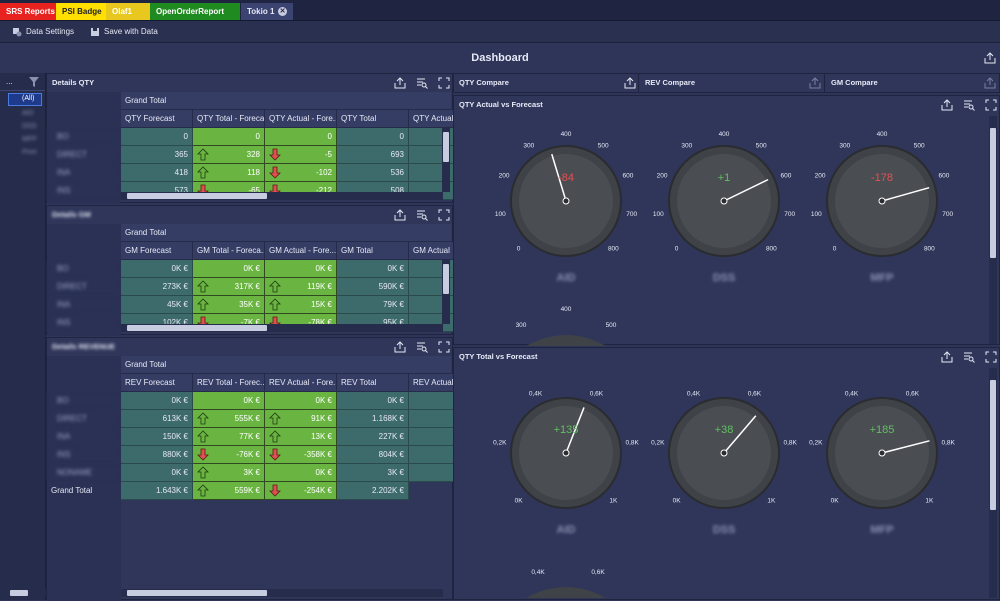  What do you see at coordinates (373, 251) in the screenshot?
I see `column-header: GM Total` at bounding box center [373, 251].